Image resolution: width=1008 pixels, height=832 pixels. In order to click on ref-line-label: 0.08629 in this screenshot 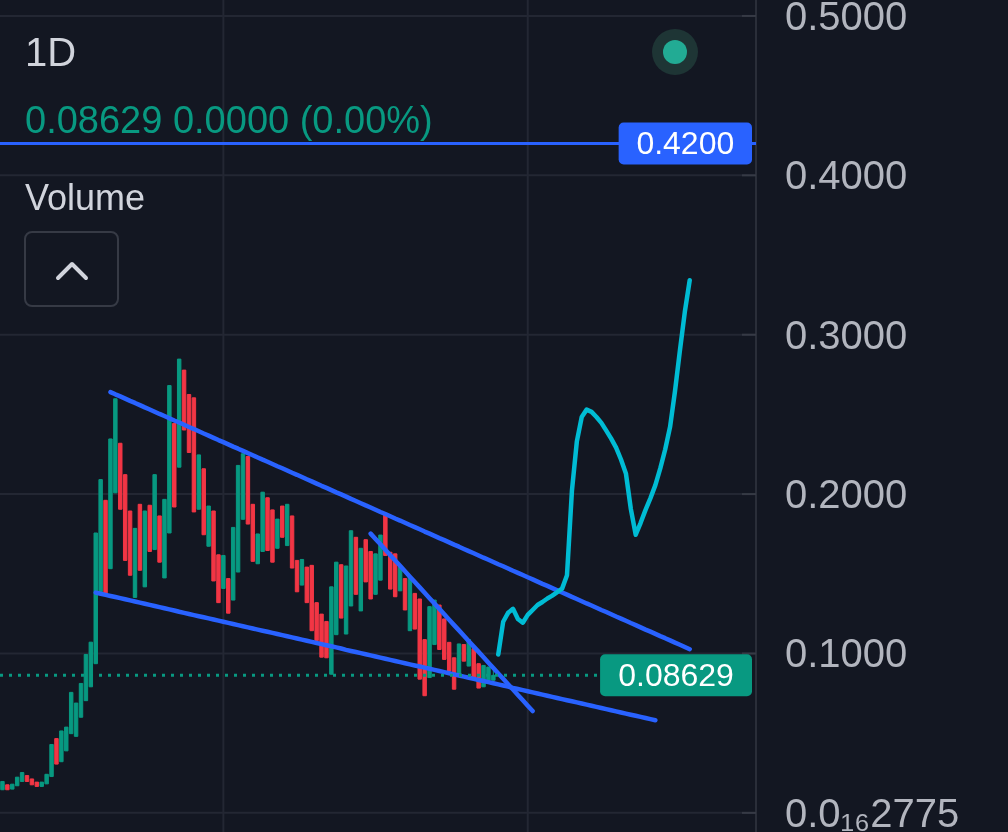, I will do `click(676, 675)`.